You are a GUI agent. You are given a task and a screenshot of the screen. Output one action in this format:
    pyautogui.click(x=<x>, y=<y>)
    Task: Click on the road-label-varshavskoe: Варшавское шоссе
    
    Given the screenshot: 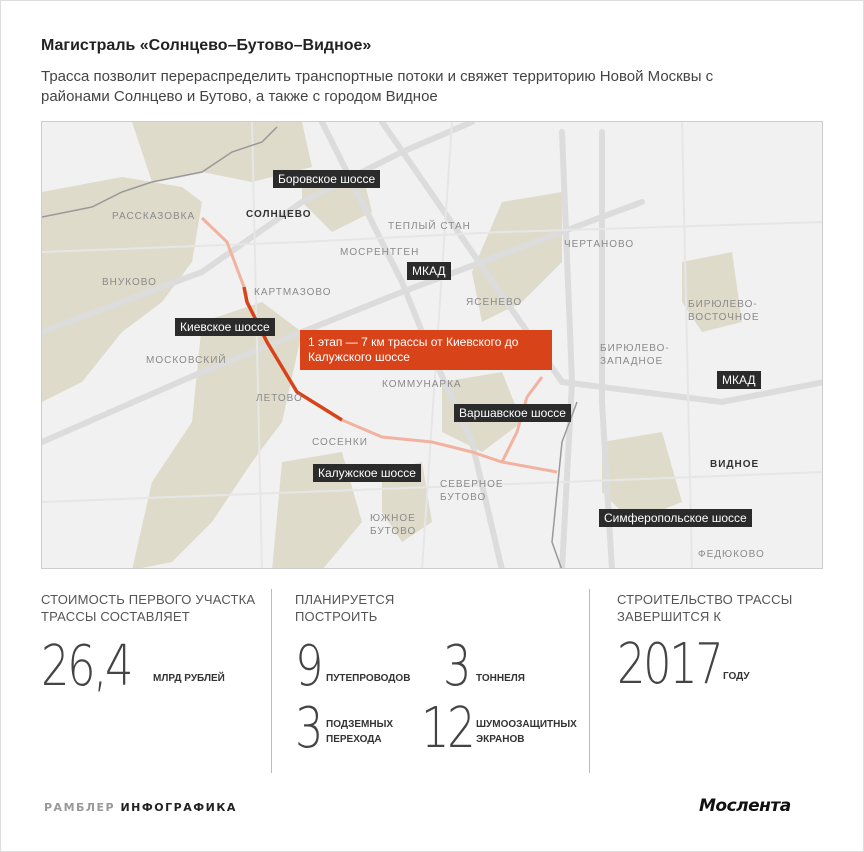 What is the action you would take?
    pyautogui.click(x=512, y=413)
    